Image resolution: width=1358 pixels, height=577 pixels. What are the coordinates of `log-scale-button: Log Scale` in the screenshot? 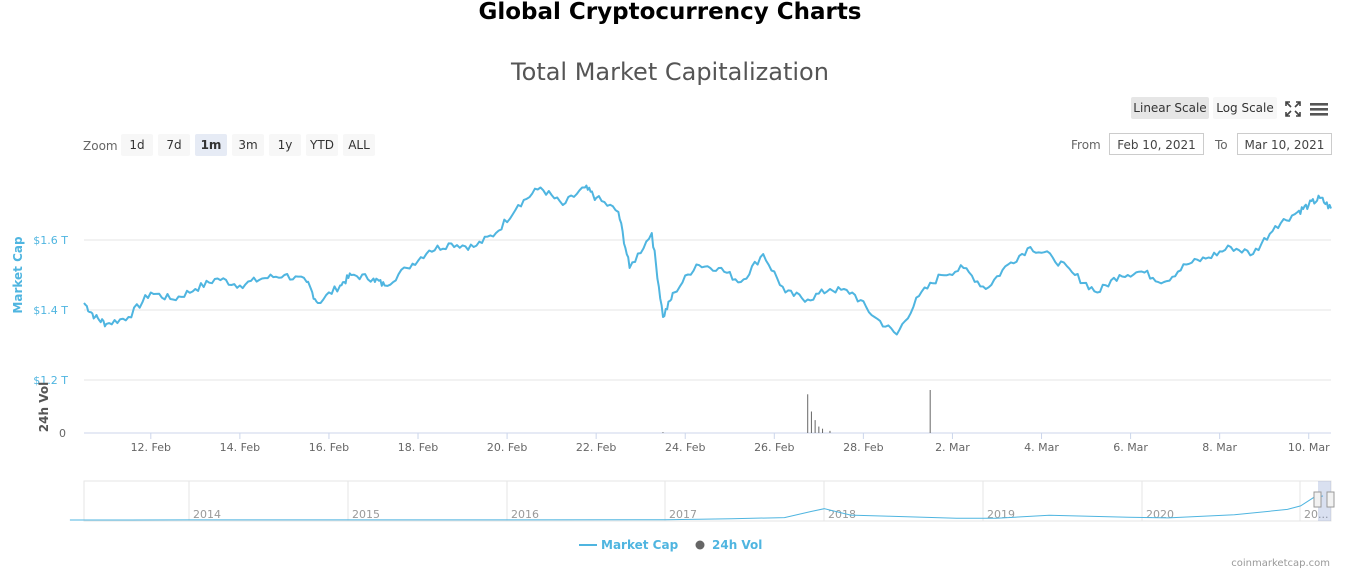 It's located at (1245, 108).